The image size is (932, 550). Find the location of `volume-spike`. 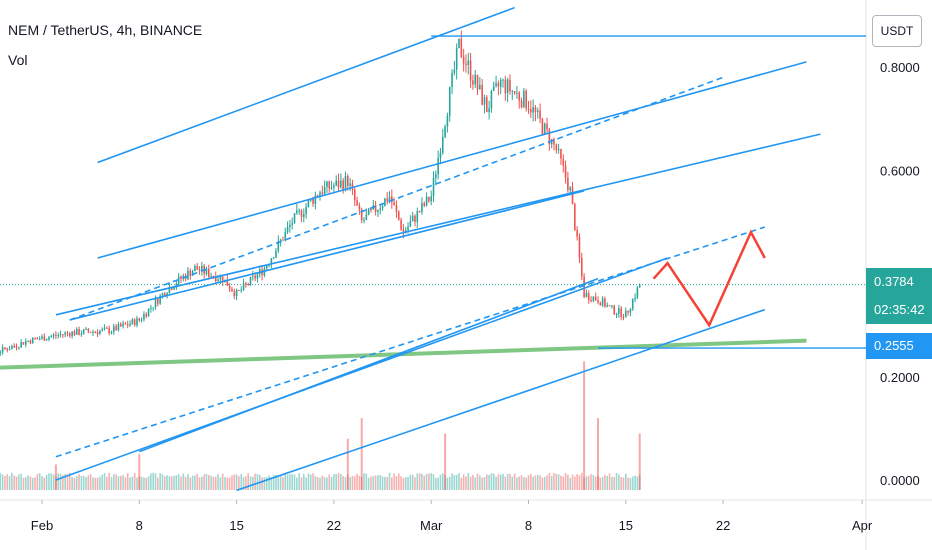

volume-spike is located at coordinates (445, 461).